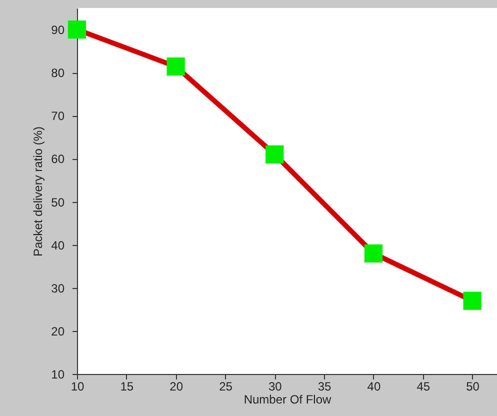 The width and height of the screenshot is (497, 416). I want to click on y-tick-label: 40, so click(58, 245).